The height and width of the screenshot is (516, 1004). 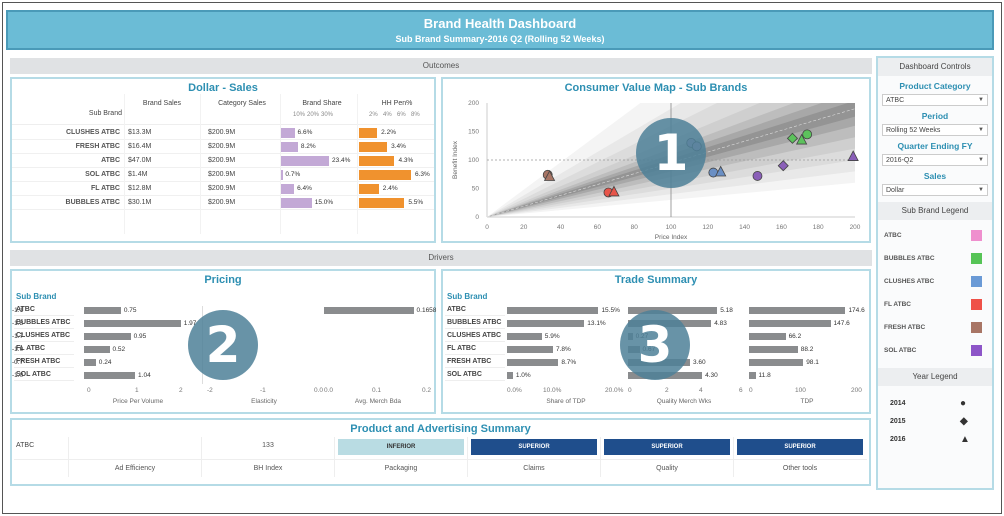 I want to click on x-tick-label: 40, so click(x=561, y=227).